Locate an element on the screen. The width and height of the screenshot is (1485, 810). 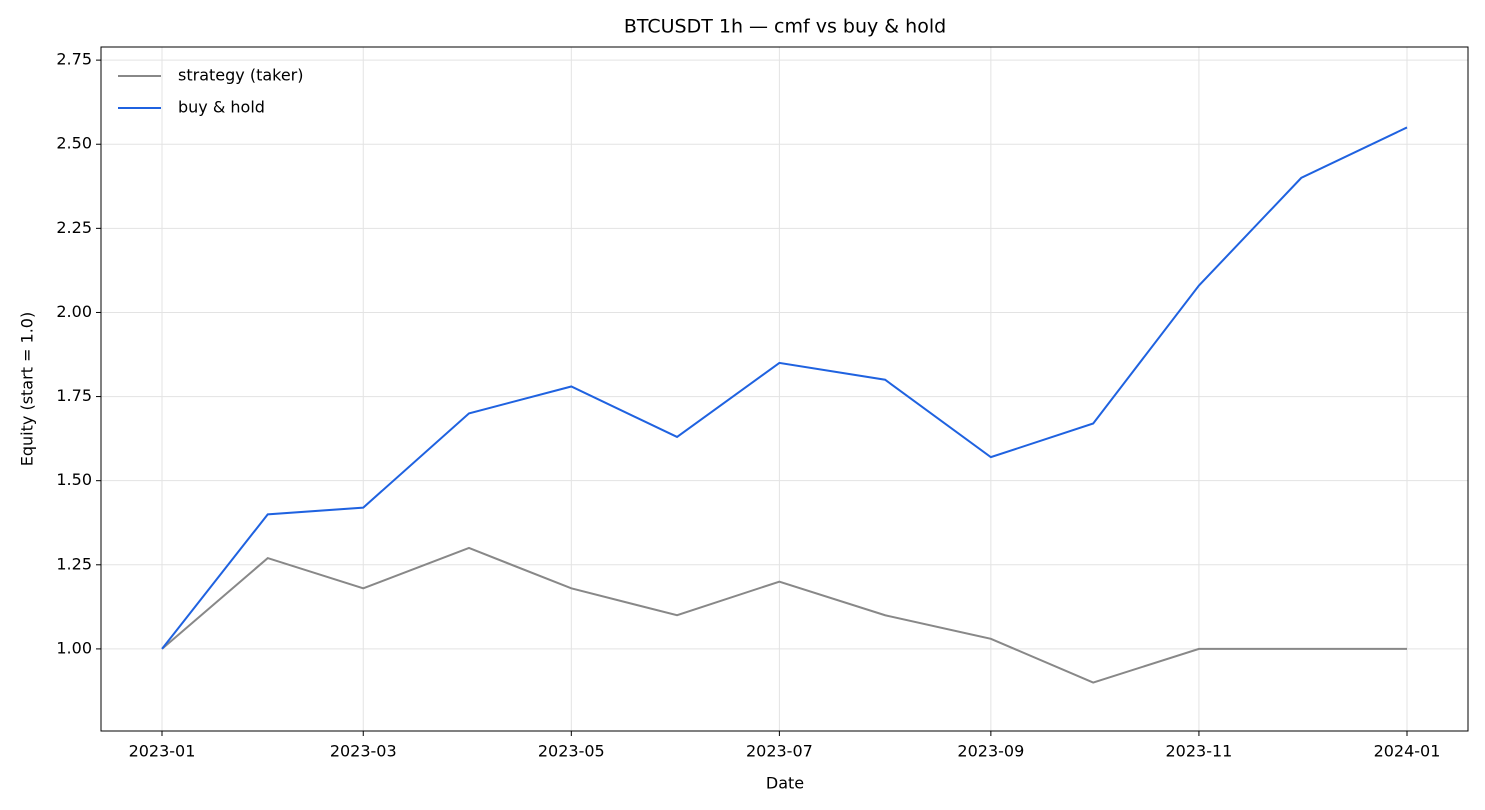
y-tick-label: 1.25 is located at coordinates (74, 563).